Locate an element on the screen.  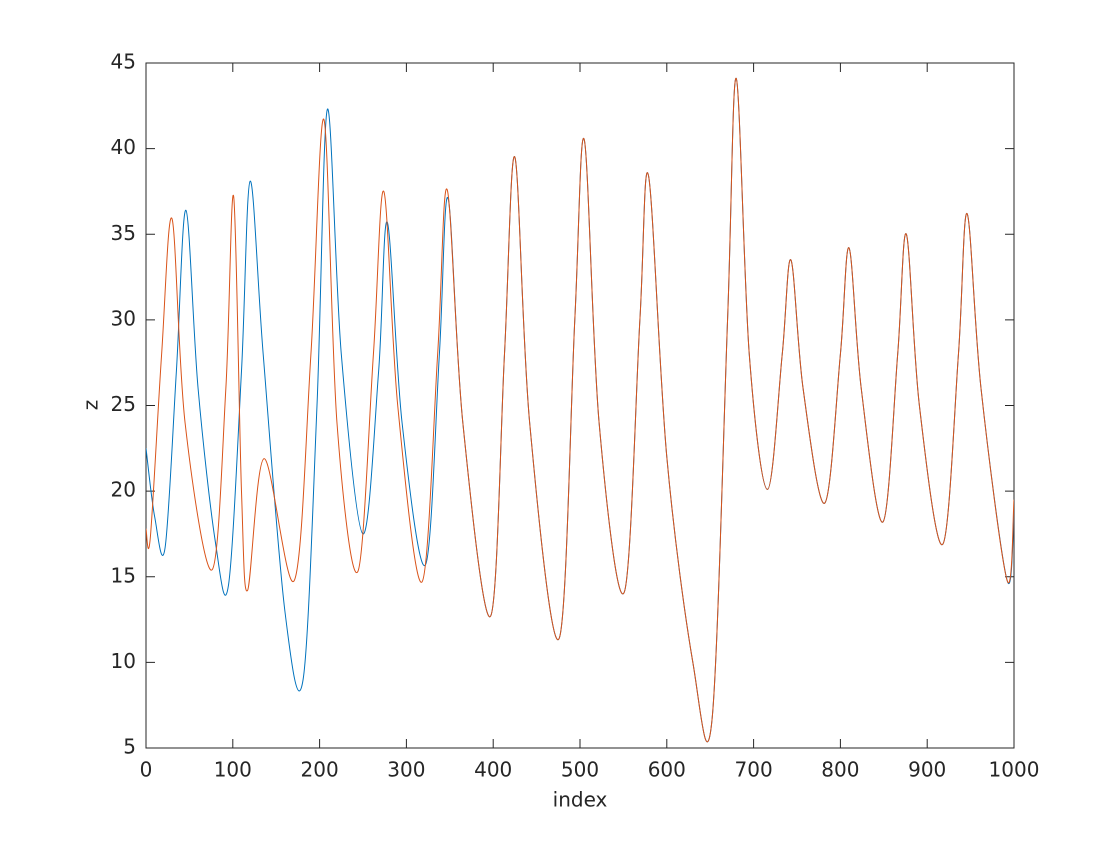
x-axis-label: index is located at coordinates (580, 800).